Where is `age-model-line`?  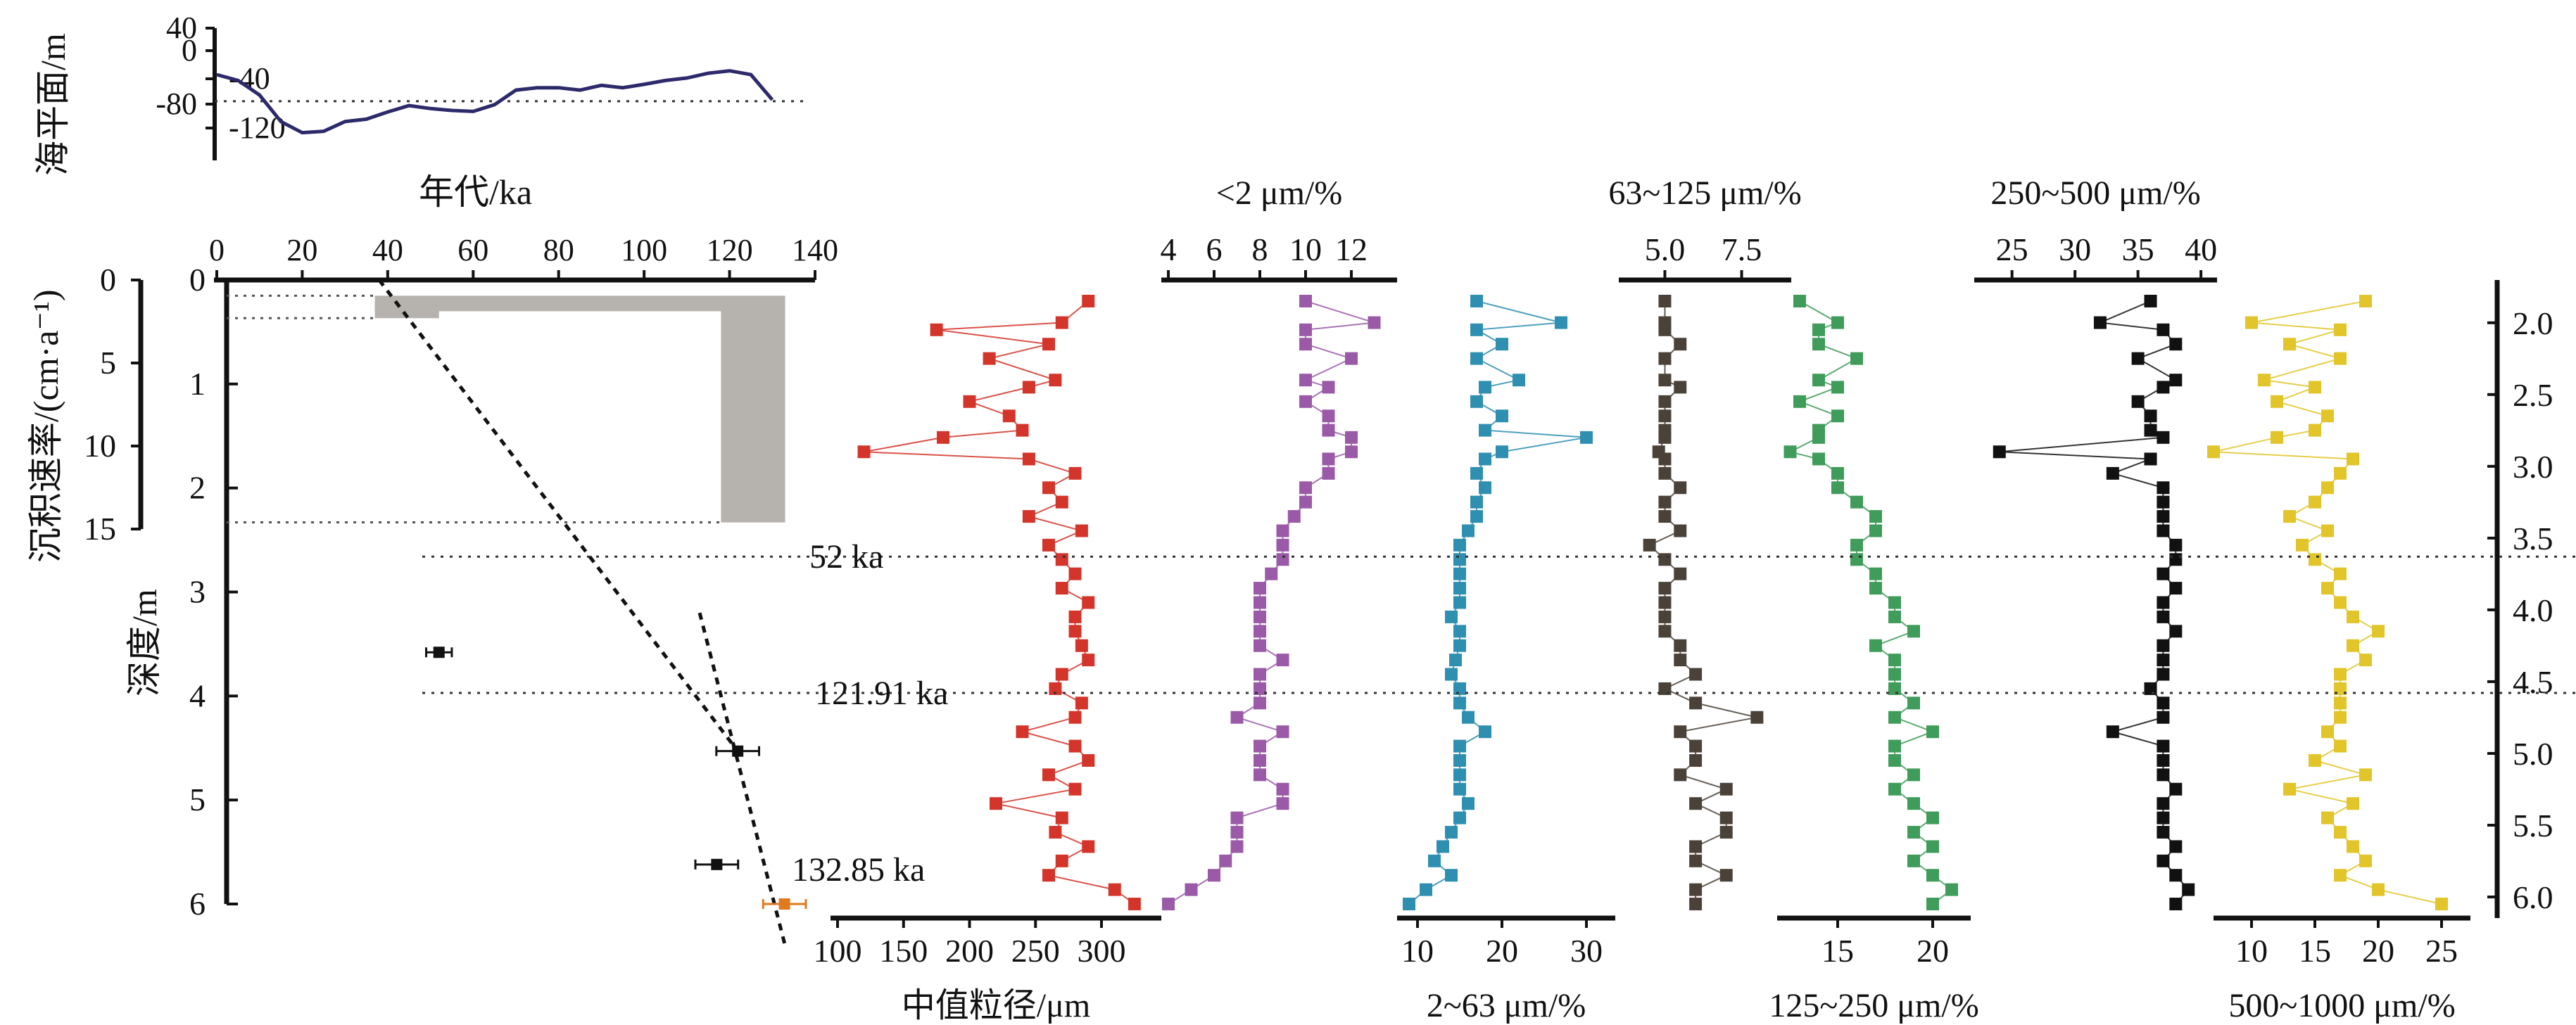 age-model-line is located at coordinates (558, 516).